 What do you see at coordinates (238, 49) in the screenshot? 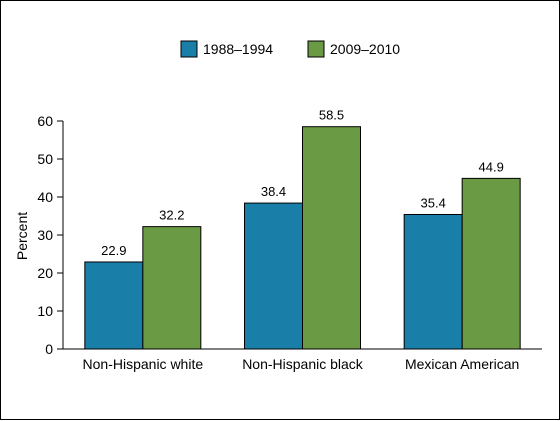
I see `legend-label: 1988–1994` at bounding box center [238, 49].